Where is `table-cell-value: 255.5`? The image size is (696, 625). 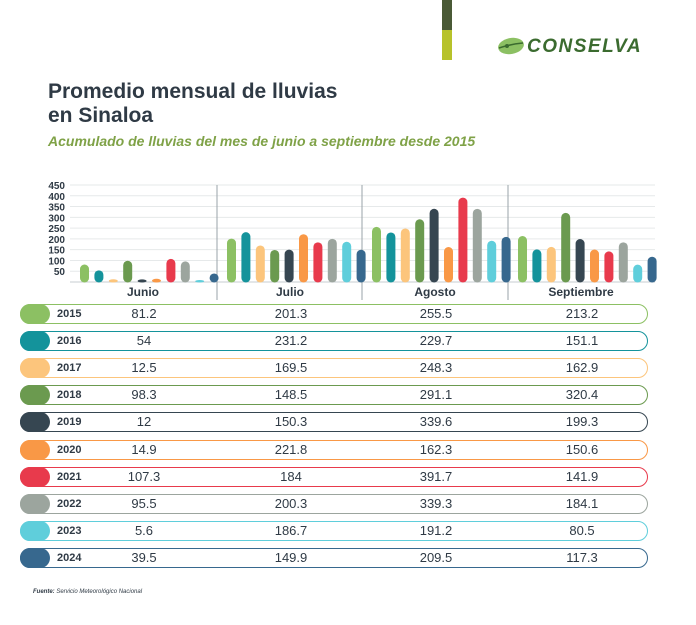 table-cell-value: 255.5 is located at coordinates (436, 313).